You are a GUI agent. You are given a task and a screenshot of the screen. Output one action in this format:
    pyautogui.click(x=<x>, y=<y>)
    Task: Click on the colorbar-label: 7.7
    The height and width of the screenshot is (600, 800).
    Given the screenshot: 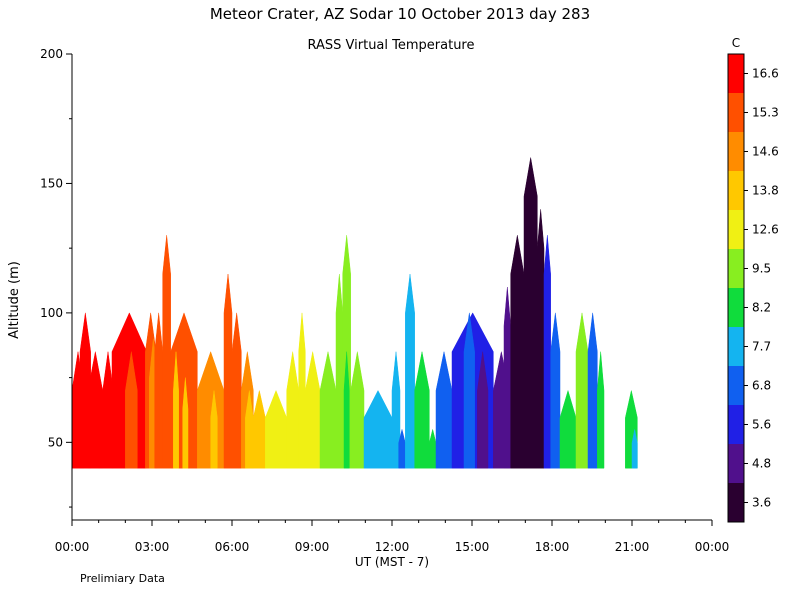 What is the action you would take?
    pyautogui.click(x=761, y=347)
    